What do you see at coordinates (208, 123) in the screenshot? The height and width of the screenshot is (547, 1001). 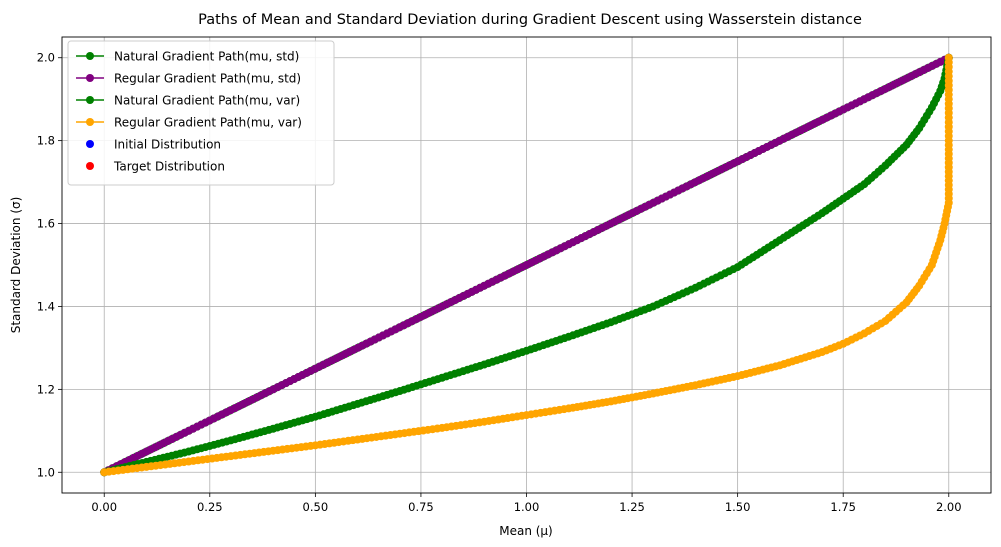 I see `legend-label: Regular Gradient Path(mu, var)` at bounding box center [208, 123].